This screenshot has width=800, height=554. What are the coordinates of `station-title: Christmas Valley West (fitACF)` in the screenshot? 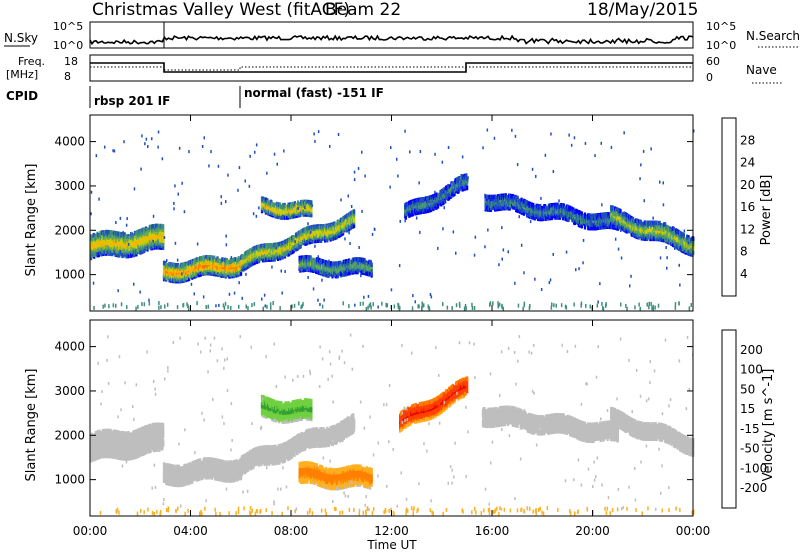 It's located at (221, 10).